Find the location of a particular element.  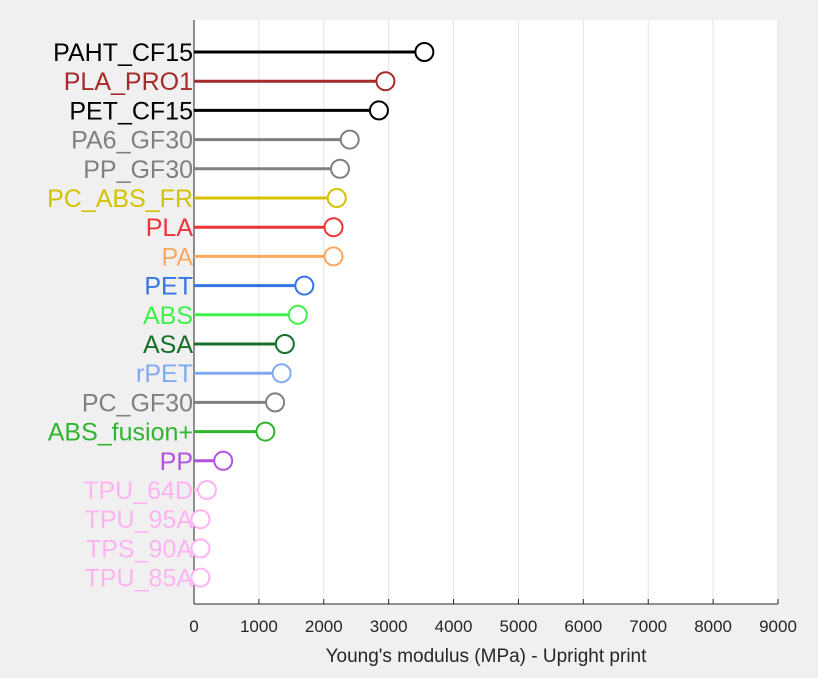

category-label: rPET is located at coordinates (164, 374).